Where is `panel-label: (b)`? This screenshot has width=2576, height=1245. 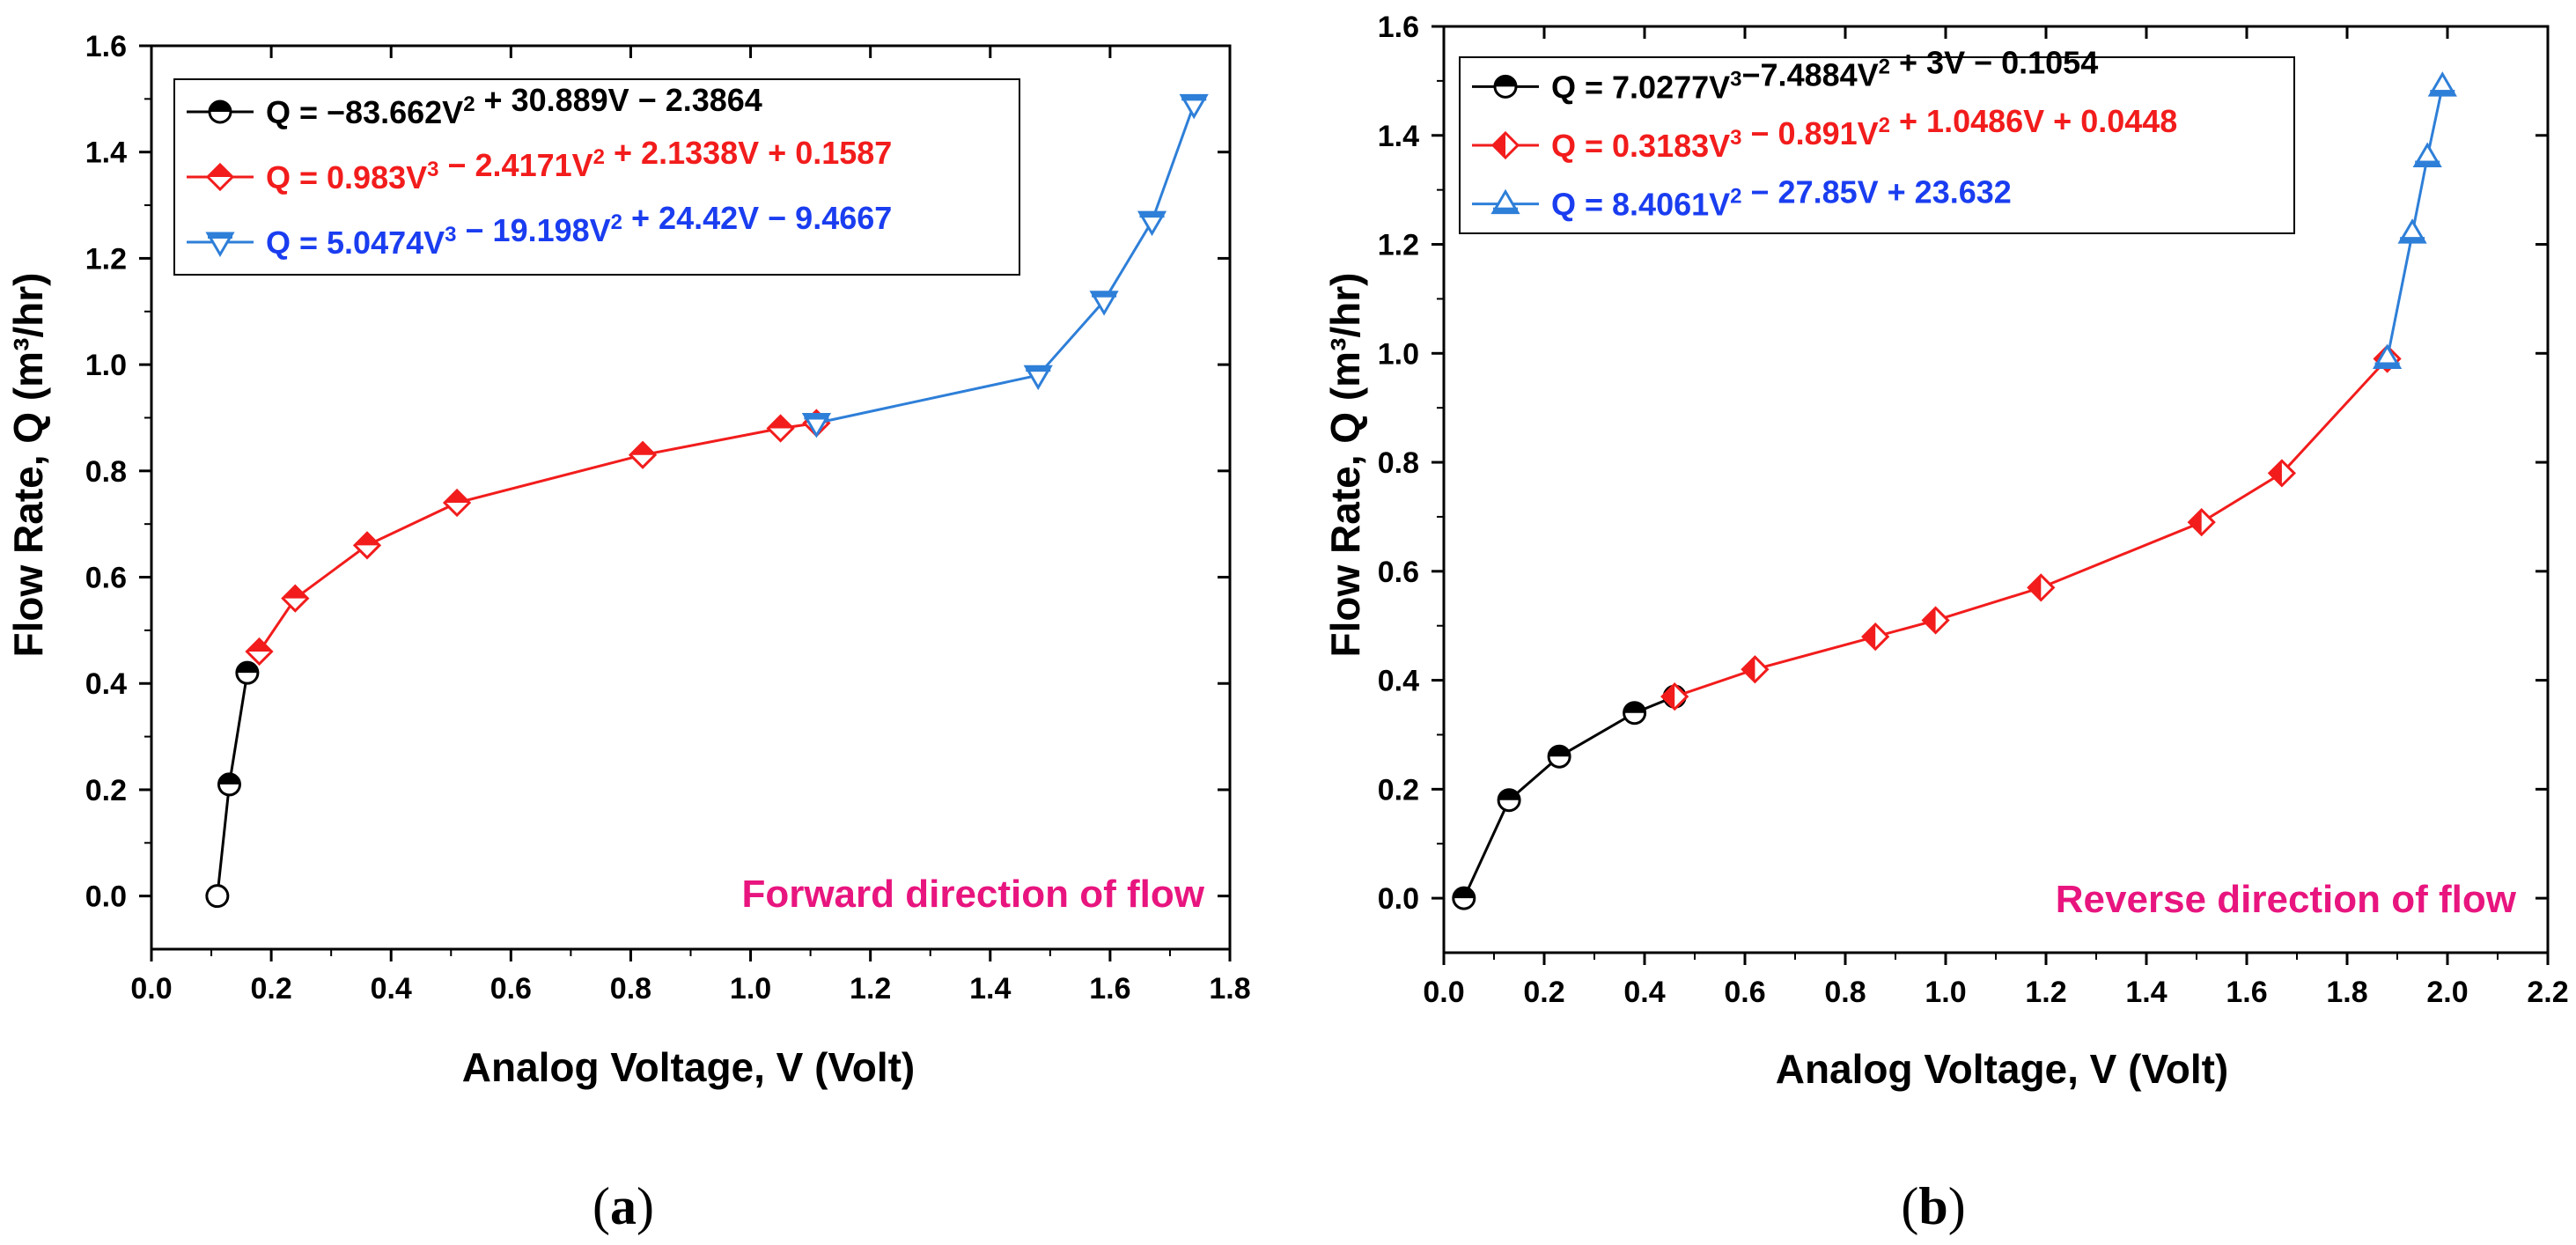 panel-label: (b) is located at coordinates (1933, 1206).